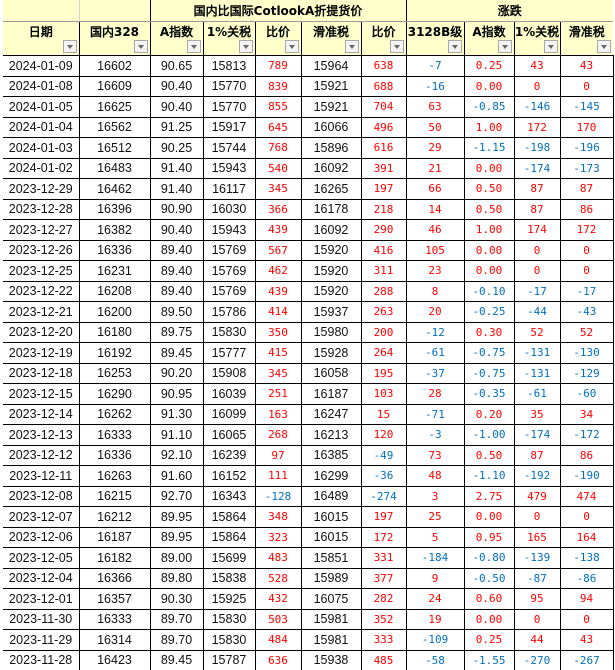  I want to click on cell-sliding-tax: 15921, so click(331, 107).